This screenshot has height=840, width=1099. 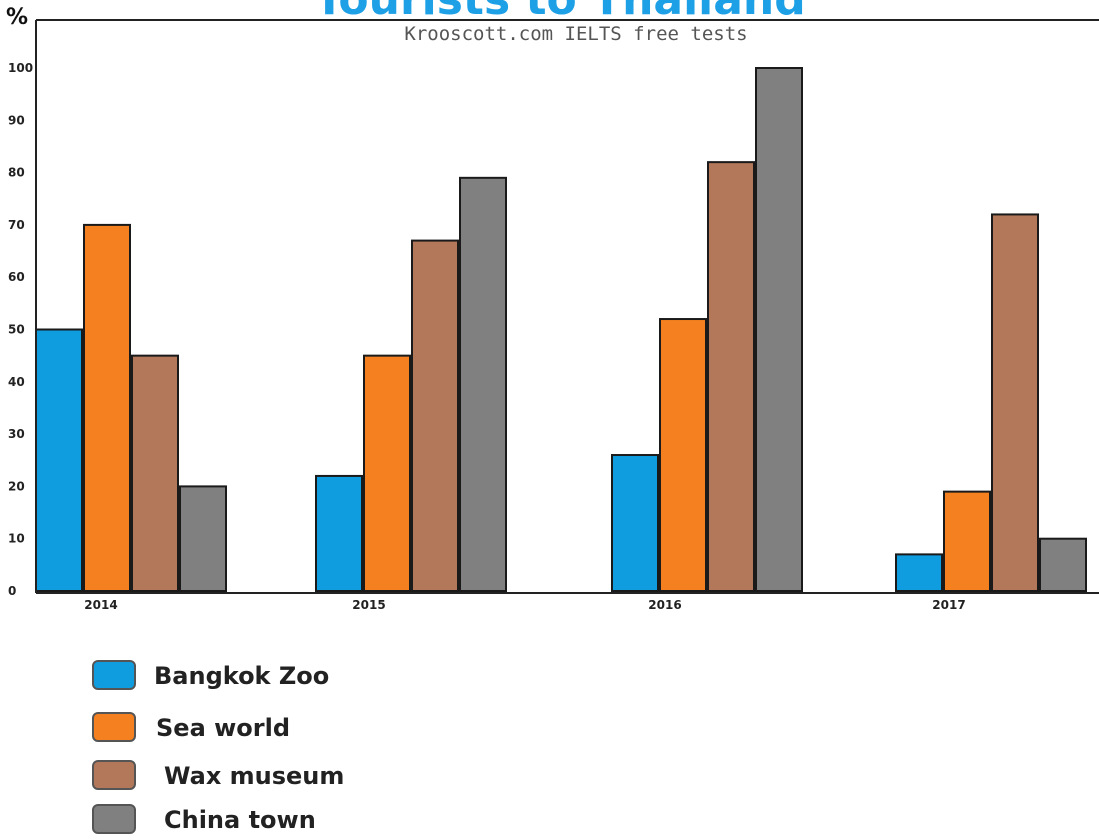 What do you see at coordinates (339, 533) in the screenshot?
I see `bar-bangkok-zoo-2015` at bounding box center [339, 533].